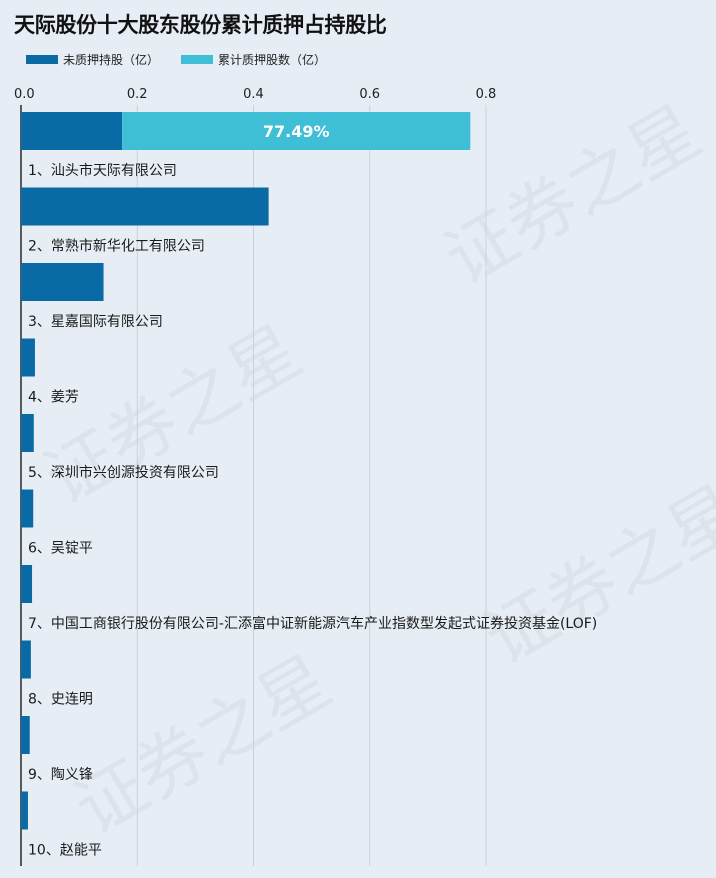 The width and height of the screenshot is (716, 878). Describe the element at coordinates (24, 94) in the screenshot. I see `x-tick-label: 0.0` at that location.